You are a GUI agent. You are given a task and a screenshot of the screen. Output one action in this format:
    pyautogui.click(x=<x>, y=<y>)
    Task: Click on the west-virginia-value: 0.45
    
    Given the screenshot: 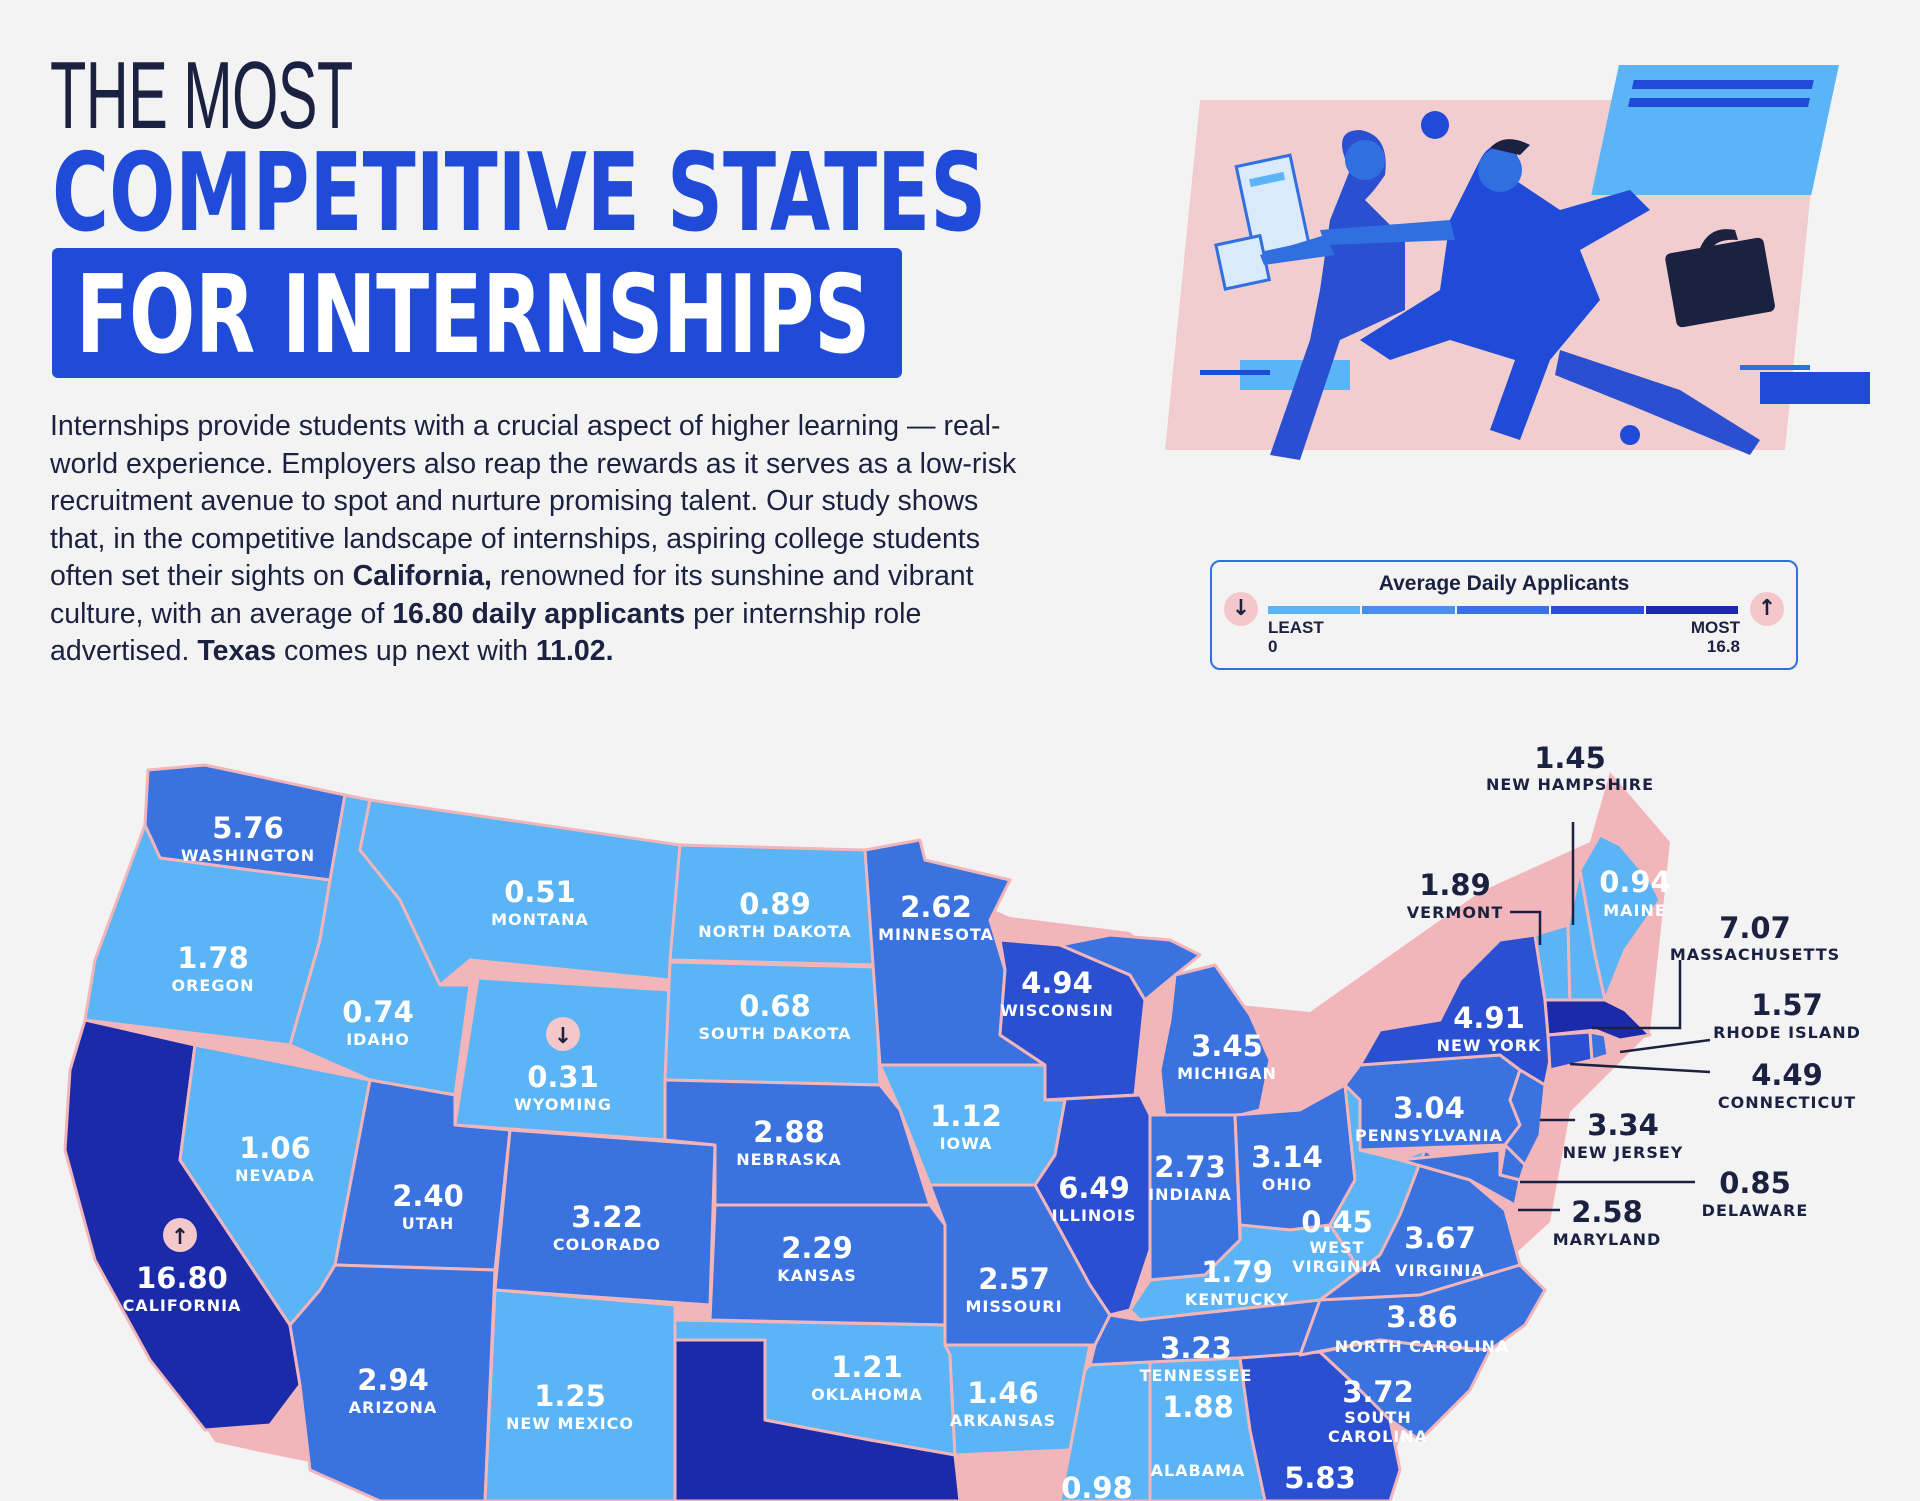 What is the action you would take?
    pyautogui.click(x=1337, y=1222)
    